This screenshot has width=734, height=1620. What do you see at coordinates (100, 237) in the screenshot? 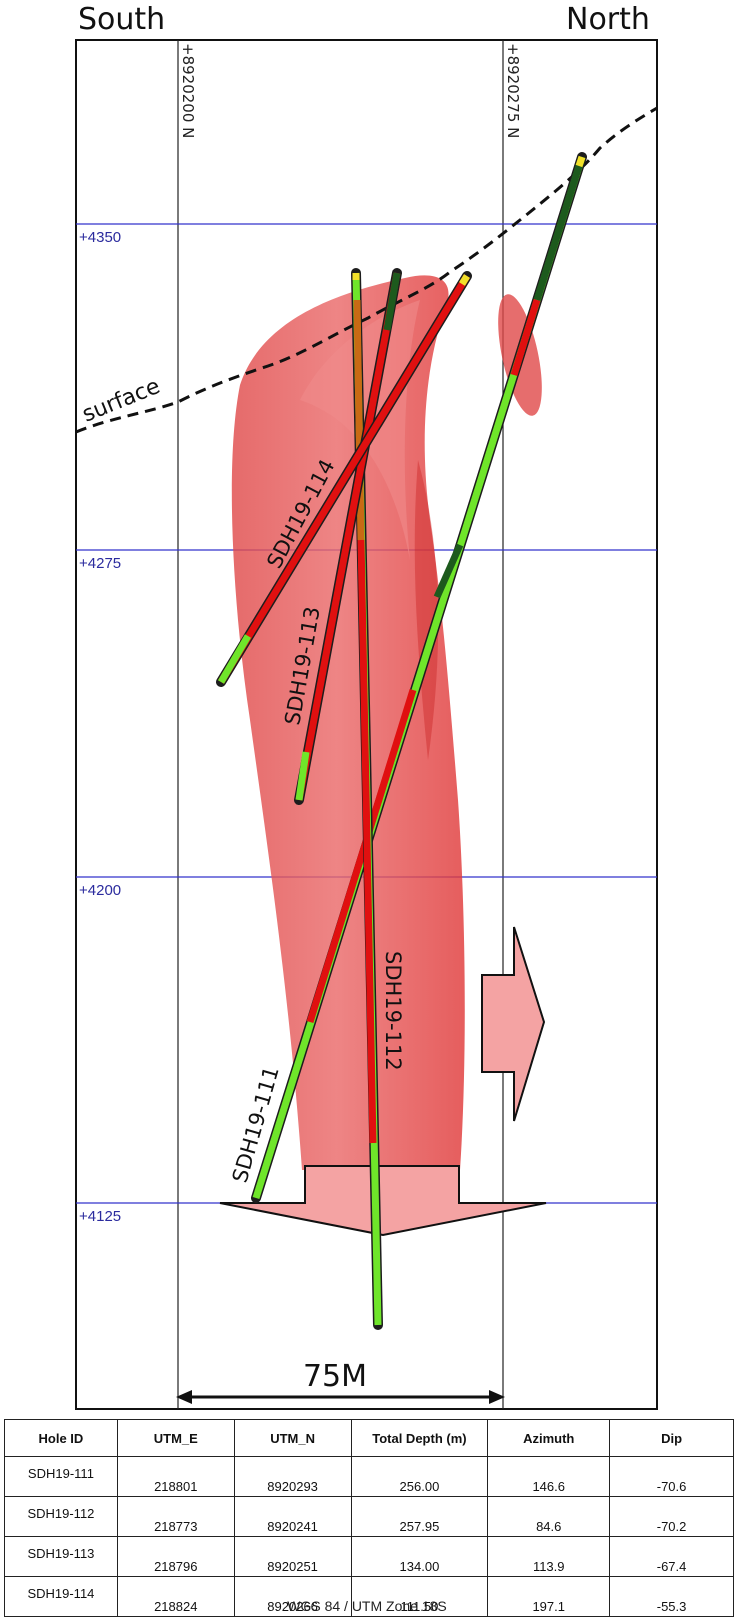
I see `elevation-label: +4350` at bounding box center [100, 237].